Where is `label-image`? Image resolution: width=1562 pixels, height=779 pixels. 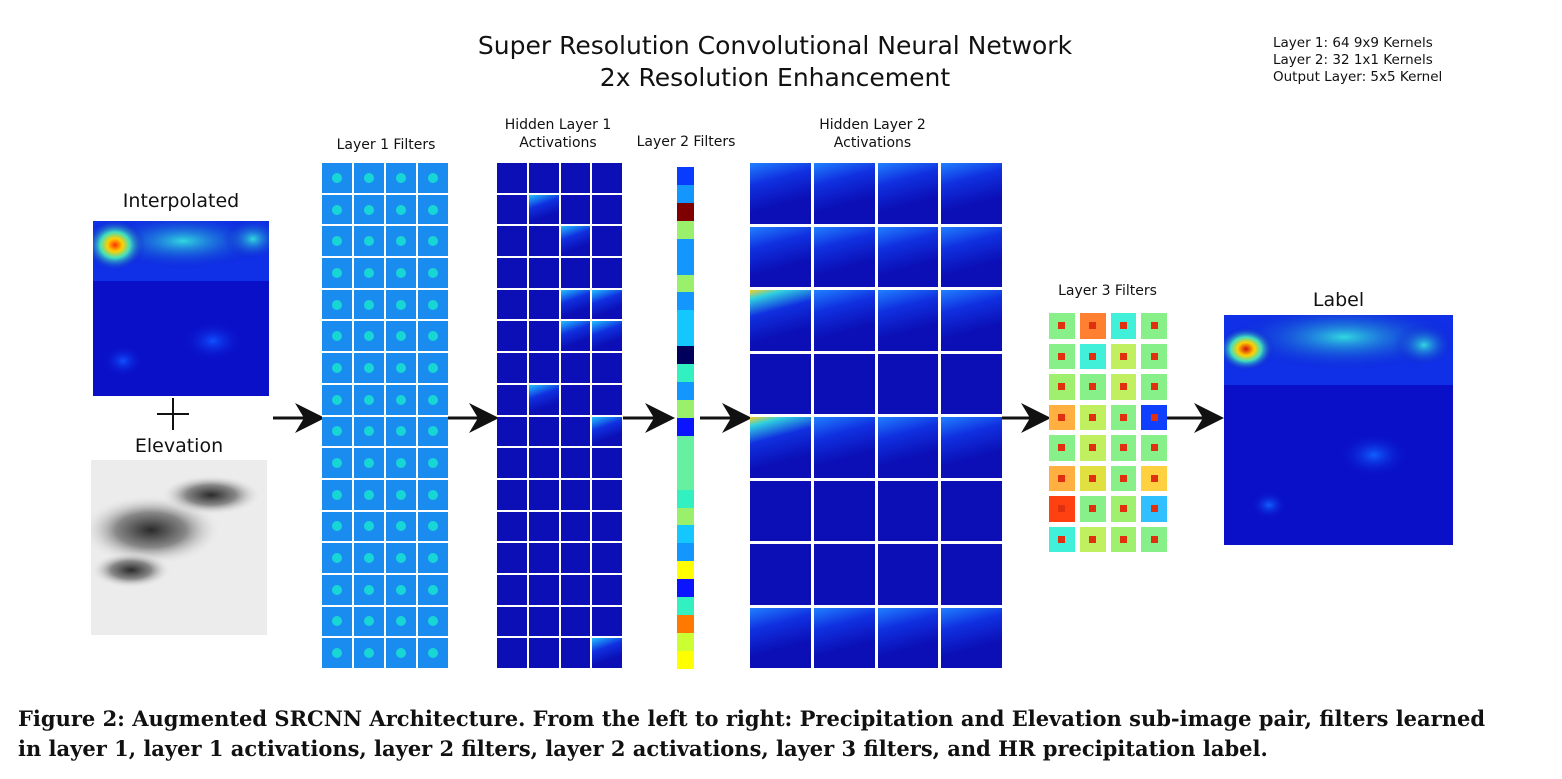 label-image is located at coordinates (1338, 430).